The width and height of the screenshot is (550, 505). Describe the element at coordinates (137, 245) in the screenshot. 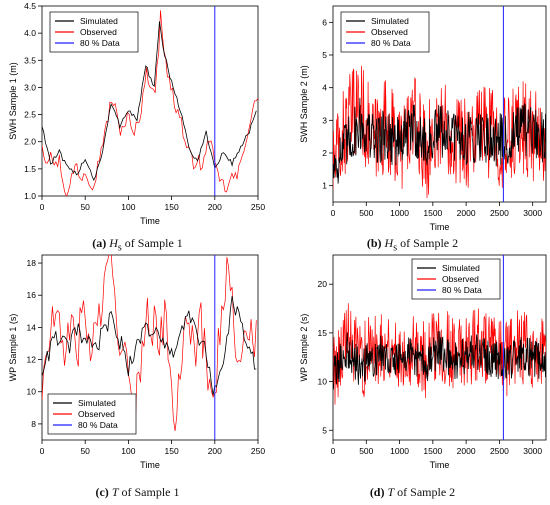

I see `caption-a: (a) Hs of Sample 1` at that location.